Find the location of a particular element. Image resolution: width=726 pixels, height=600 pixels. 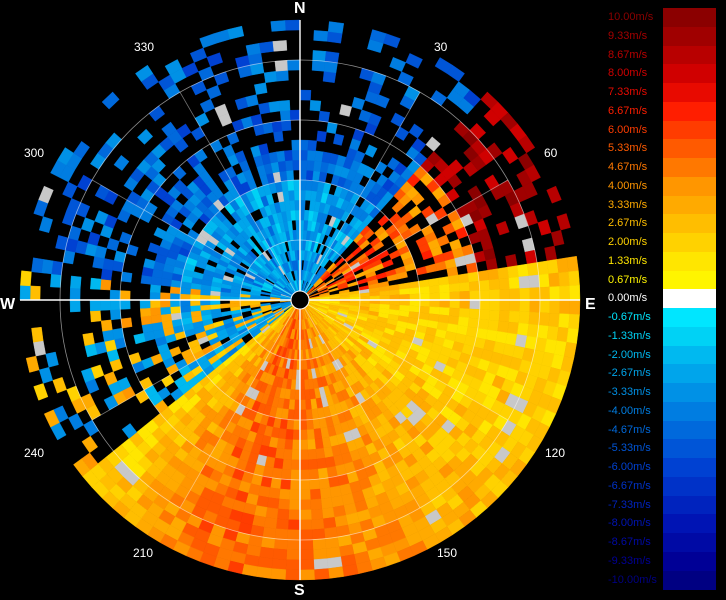

legend-label: -6.67m/s is located at coordinates (629, 485).